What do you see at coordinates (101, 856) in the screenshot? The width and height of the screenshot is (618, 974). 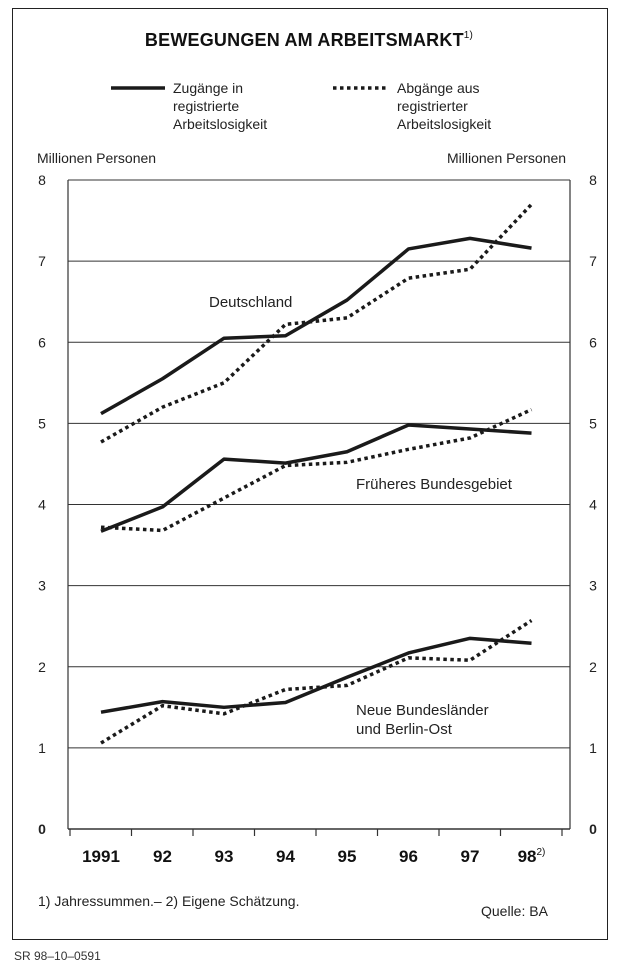 I see `x-tick-label: 1991` at bounding box center [101, 856].